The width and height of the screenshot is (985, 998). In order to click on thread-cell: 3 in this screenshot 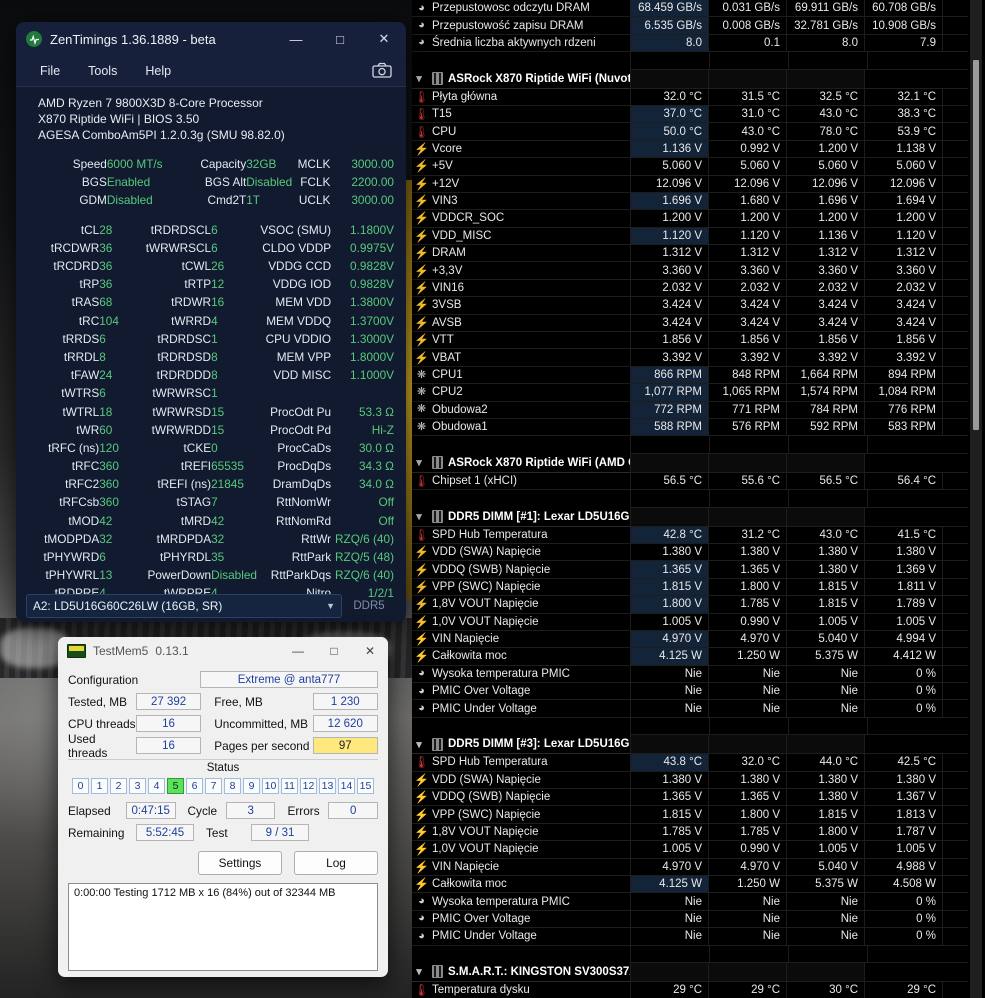, I will do `click(137, 786)`.